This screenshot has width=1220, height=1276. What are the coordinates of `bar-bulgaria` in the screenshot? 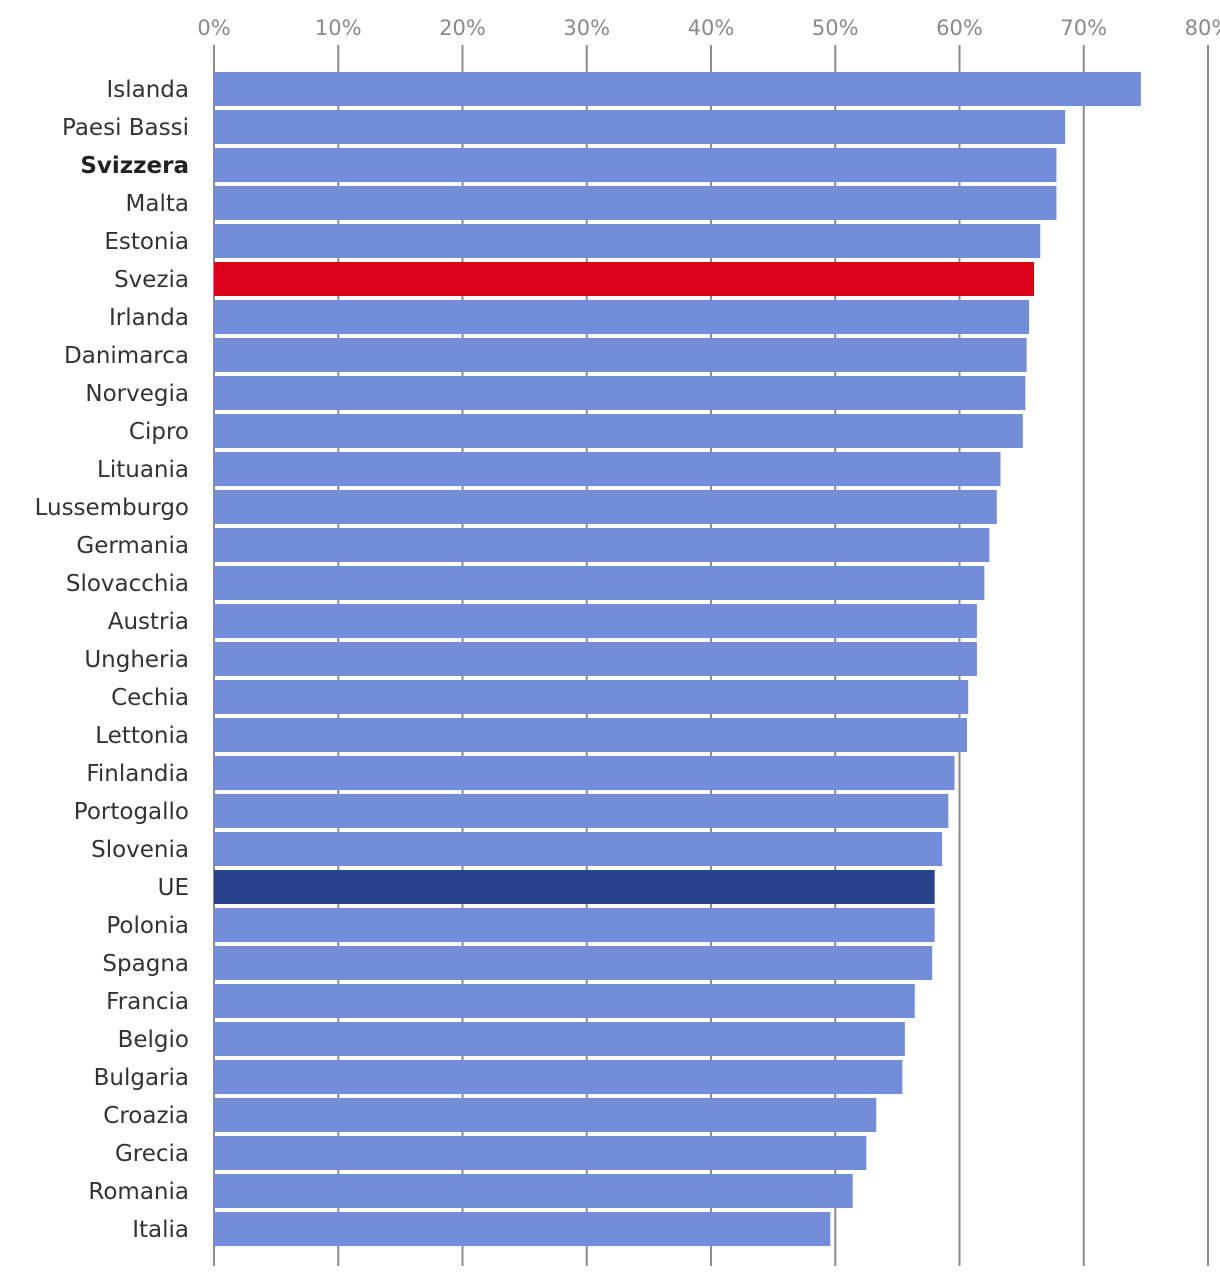 It's located at (558, 1077).